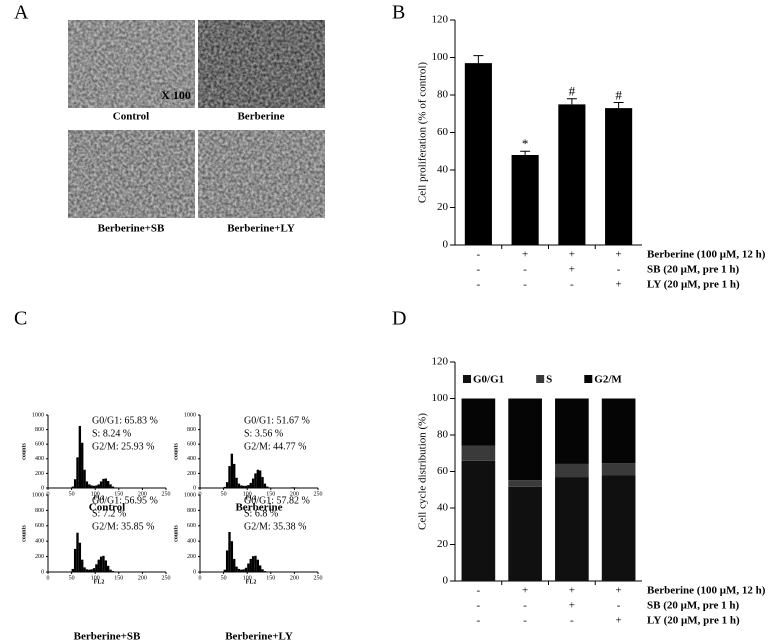 This screenshot has height=643, width=780. I want to click on cycle-stat: G0/G1: 57.82 %, so click(277, 500).